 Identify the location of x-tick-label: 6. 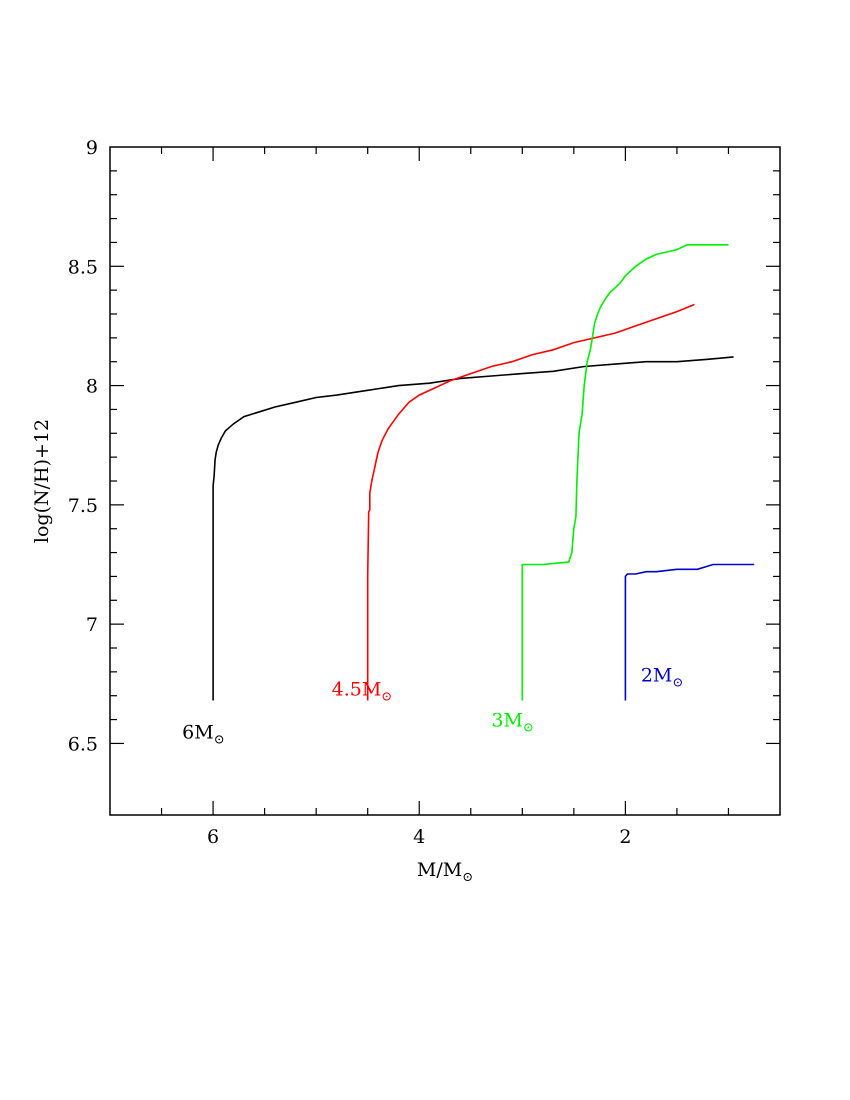
(213, 837).